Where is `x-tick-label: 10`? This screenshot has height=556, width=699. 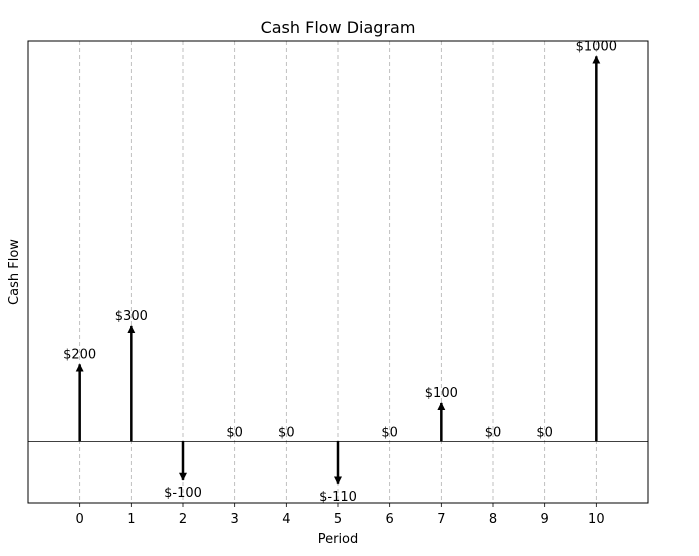 x-tick-label: 10 is located at coordinates (596, 519).